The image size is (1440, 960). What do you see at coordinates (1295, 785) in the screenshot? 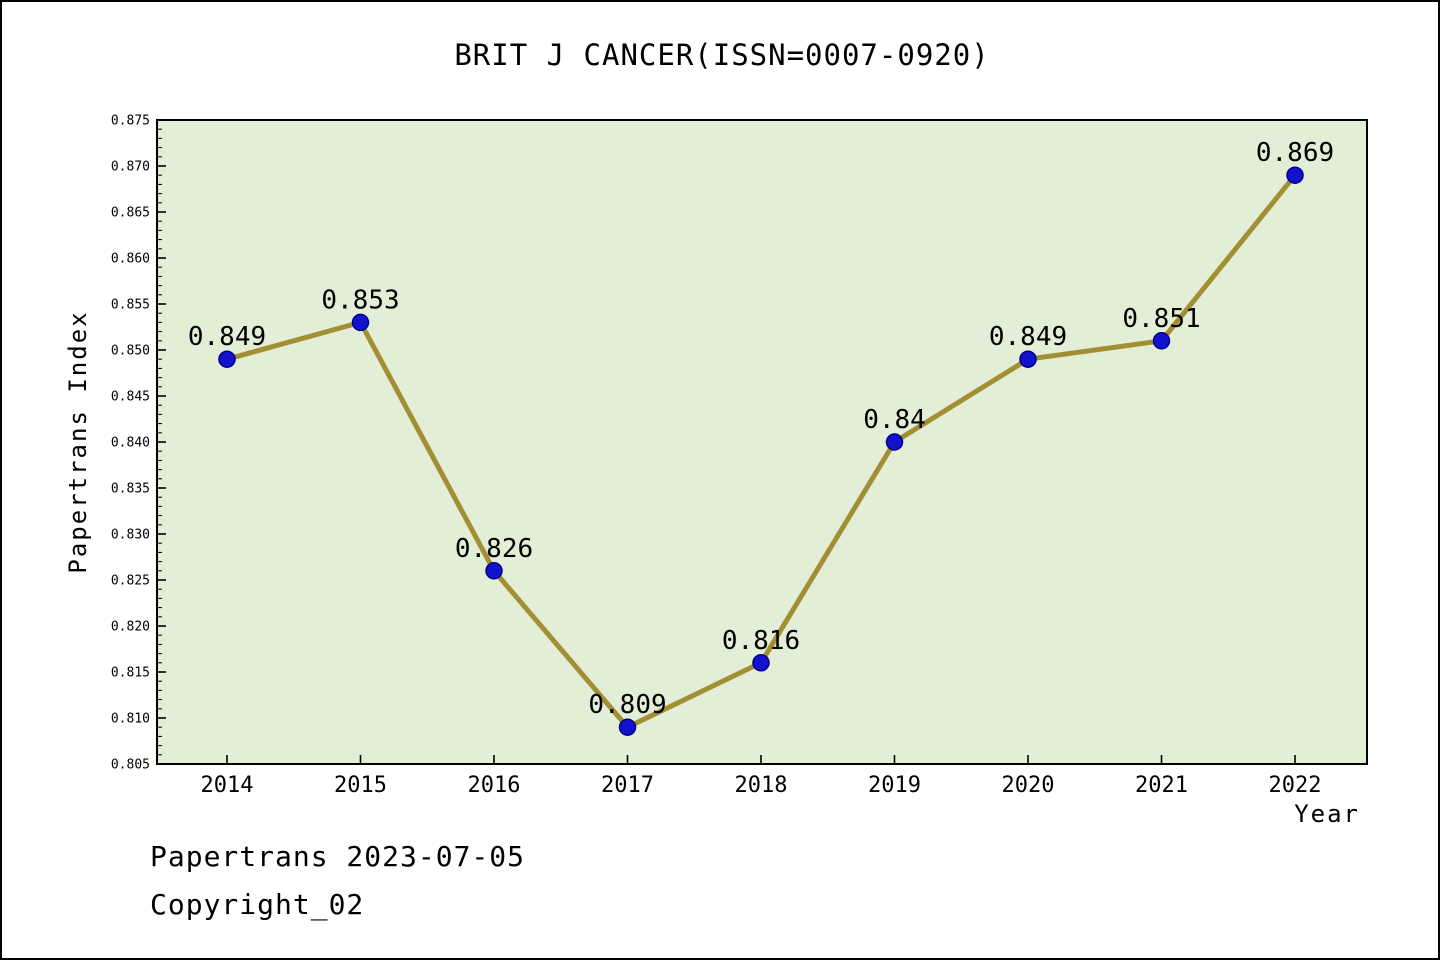
I see `x-tick-label: 2022` at bounding box center [1295, 785].